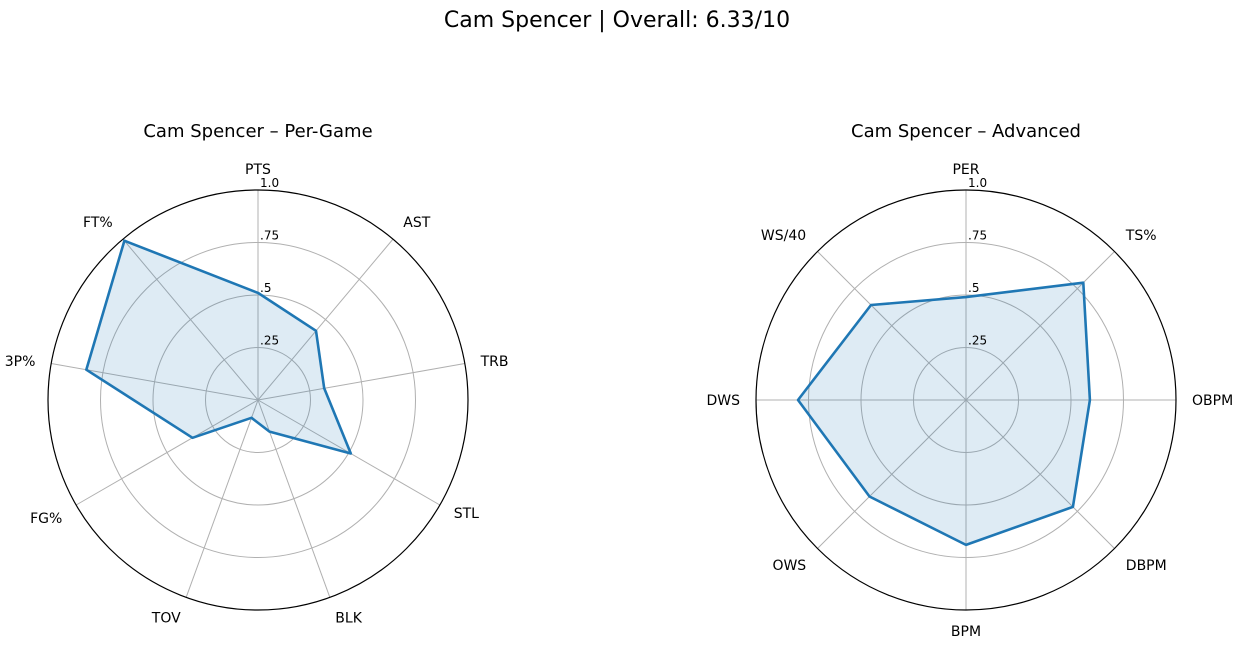 Image resolution: width=1234 pixels, height=653 pixels. I want to click on category-label: PTS, so click(258, 170).